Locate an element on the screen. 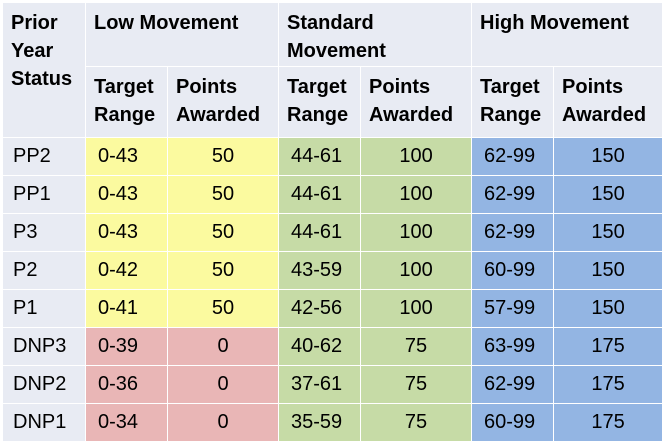 The width and height of the screenshot is (664, 442). low-range-cell: 0-39 is located at coordinates (126, 346).